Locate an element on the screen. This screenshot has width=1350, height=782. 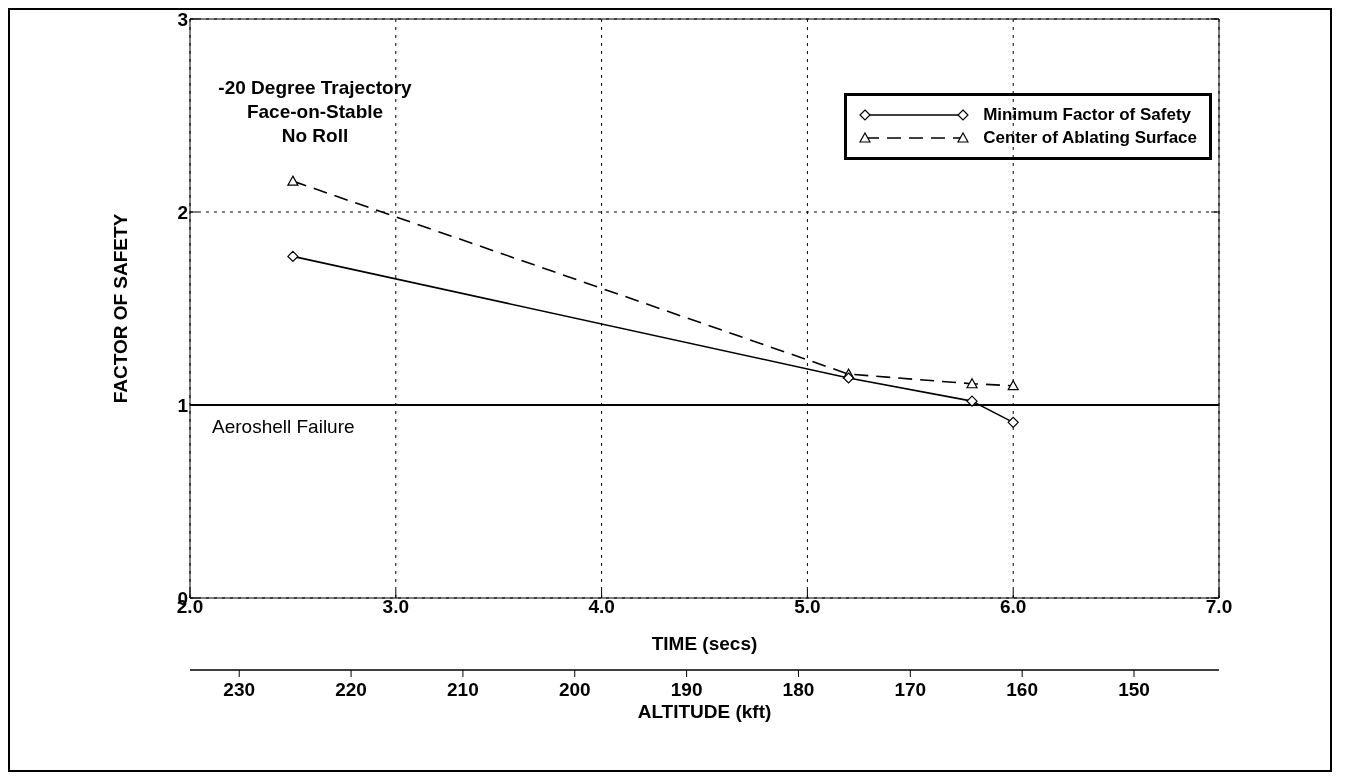
annotation: -20 Degree Trajectory Face-on-Stable No Roll is located at coordinates (315, 111).